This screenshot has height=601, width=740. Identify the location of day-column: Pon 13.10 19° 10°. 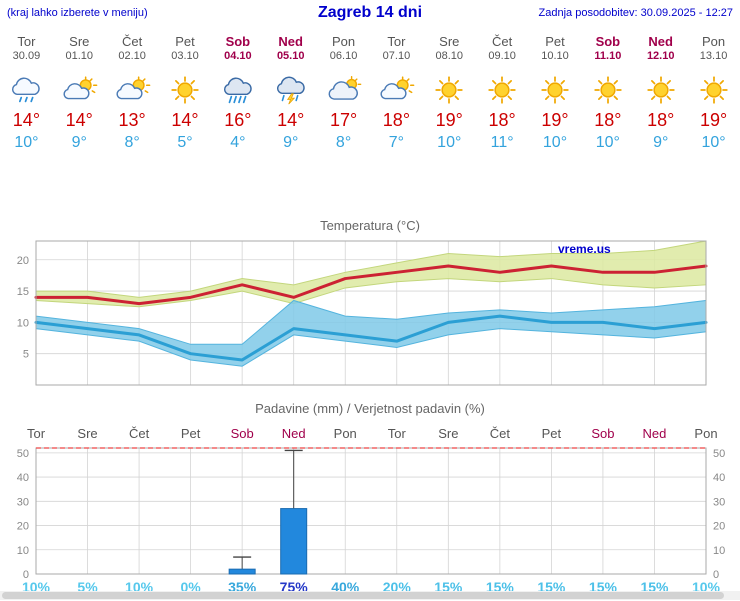
(713, 100).